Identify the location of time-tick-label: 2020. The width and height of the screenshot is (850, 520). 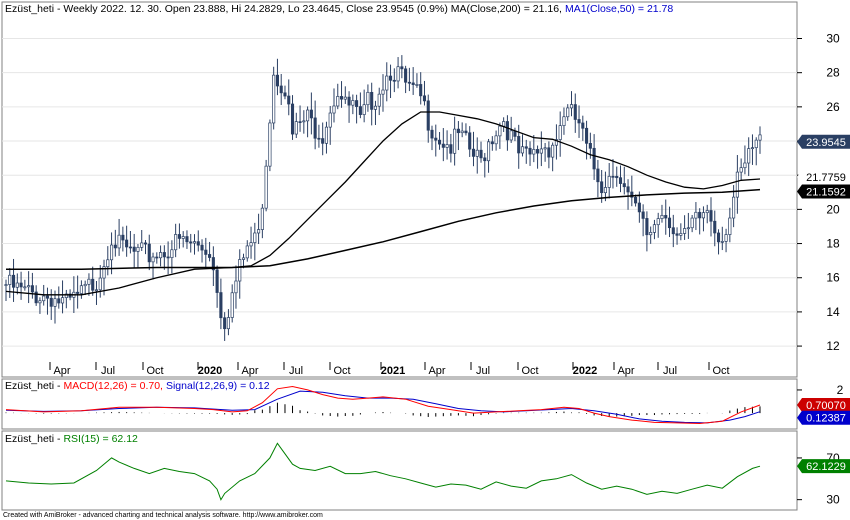
(210, 371).